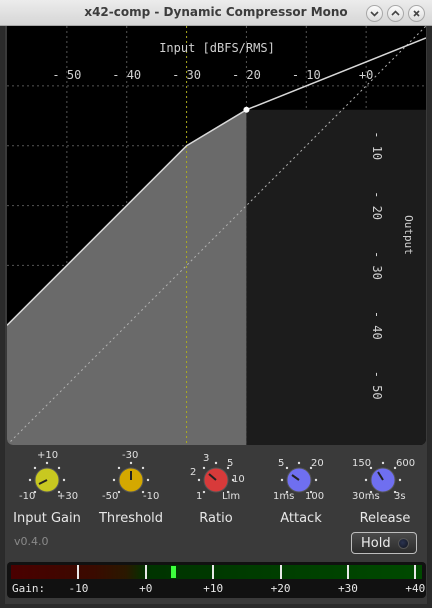 The width and height of the screenshot is (432, 608). Describe the element at coordinates (78, 588) in the screenshot. I see `meter-scale-label: -10` at that location.